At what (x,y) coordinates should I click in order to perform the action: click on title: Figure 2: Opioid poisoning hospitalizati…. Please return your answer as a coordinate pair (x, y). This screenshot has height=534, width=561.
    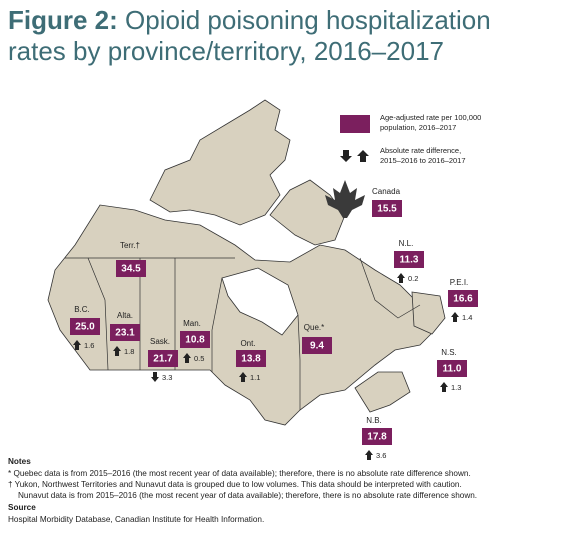
    Looking at the image, I should click on (249, 20).